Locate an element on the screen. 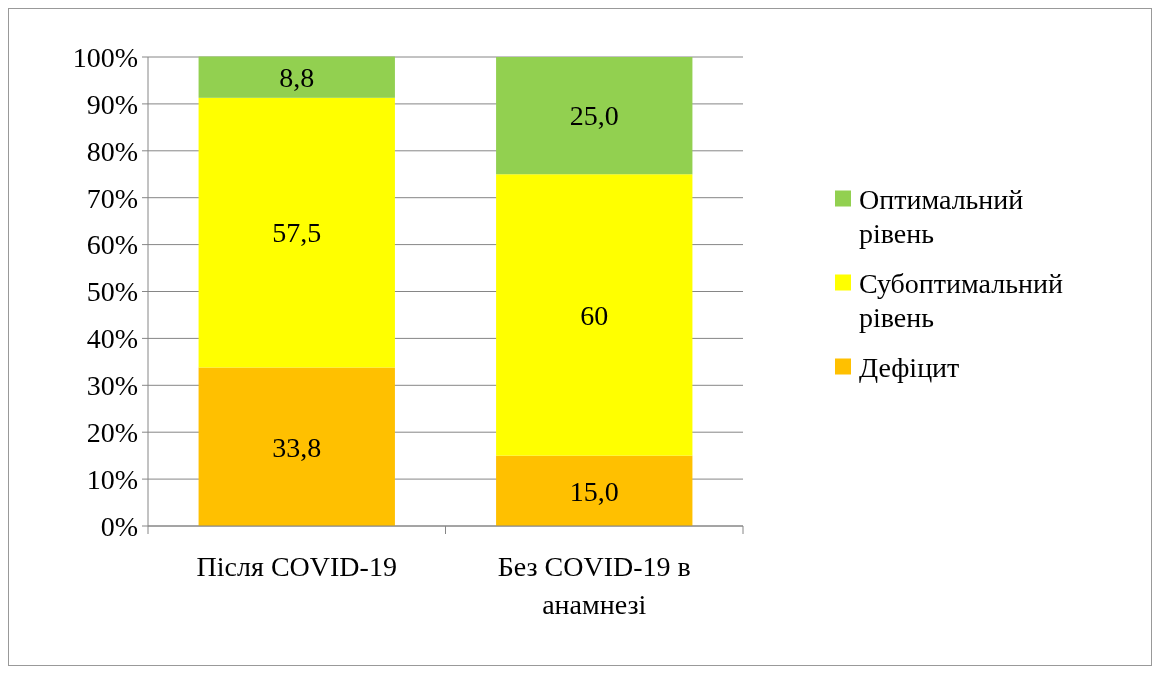 The width and height of the screenshot is (1160, 674). legend-label: Дефіцит is located at coordinates (909, 367).